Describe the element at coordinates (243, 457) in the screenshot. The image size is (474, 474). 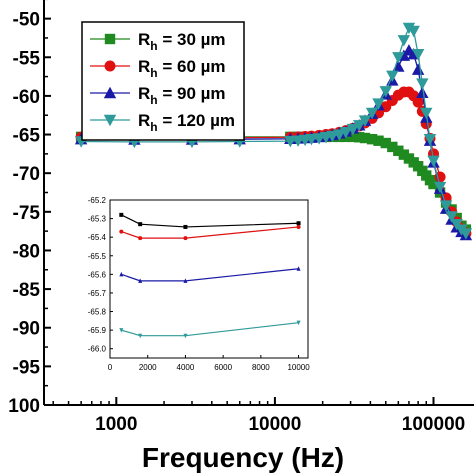
I see `x-axis-label: Frequency (Hz)` at that location.